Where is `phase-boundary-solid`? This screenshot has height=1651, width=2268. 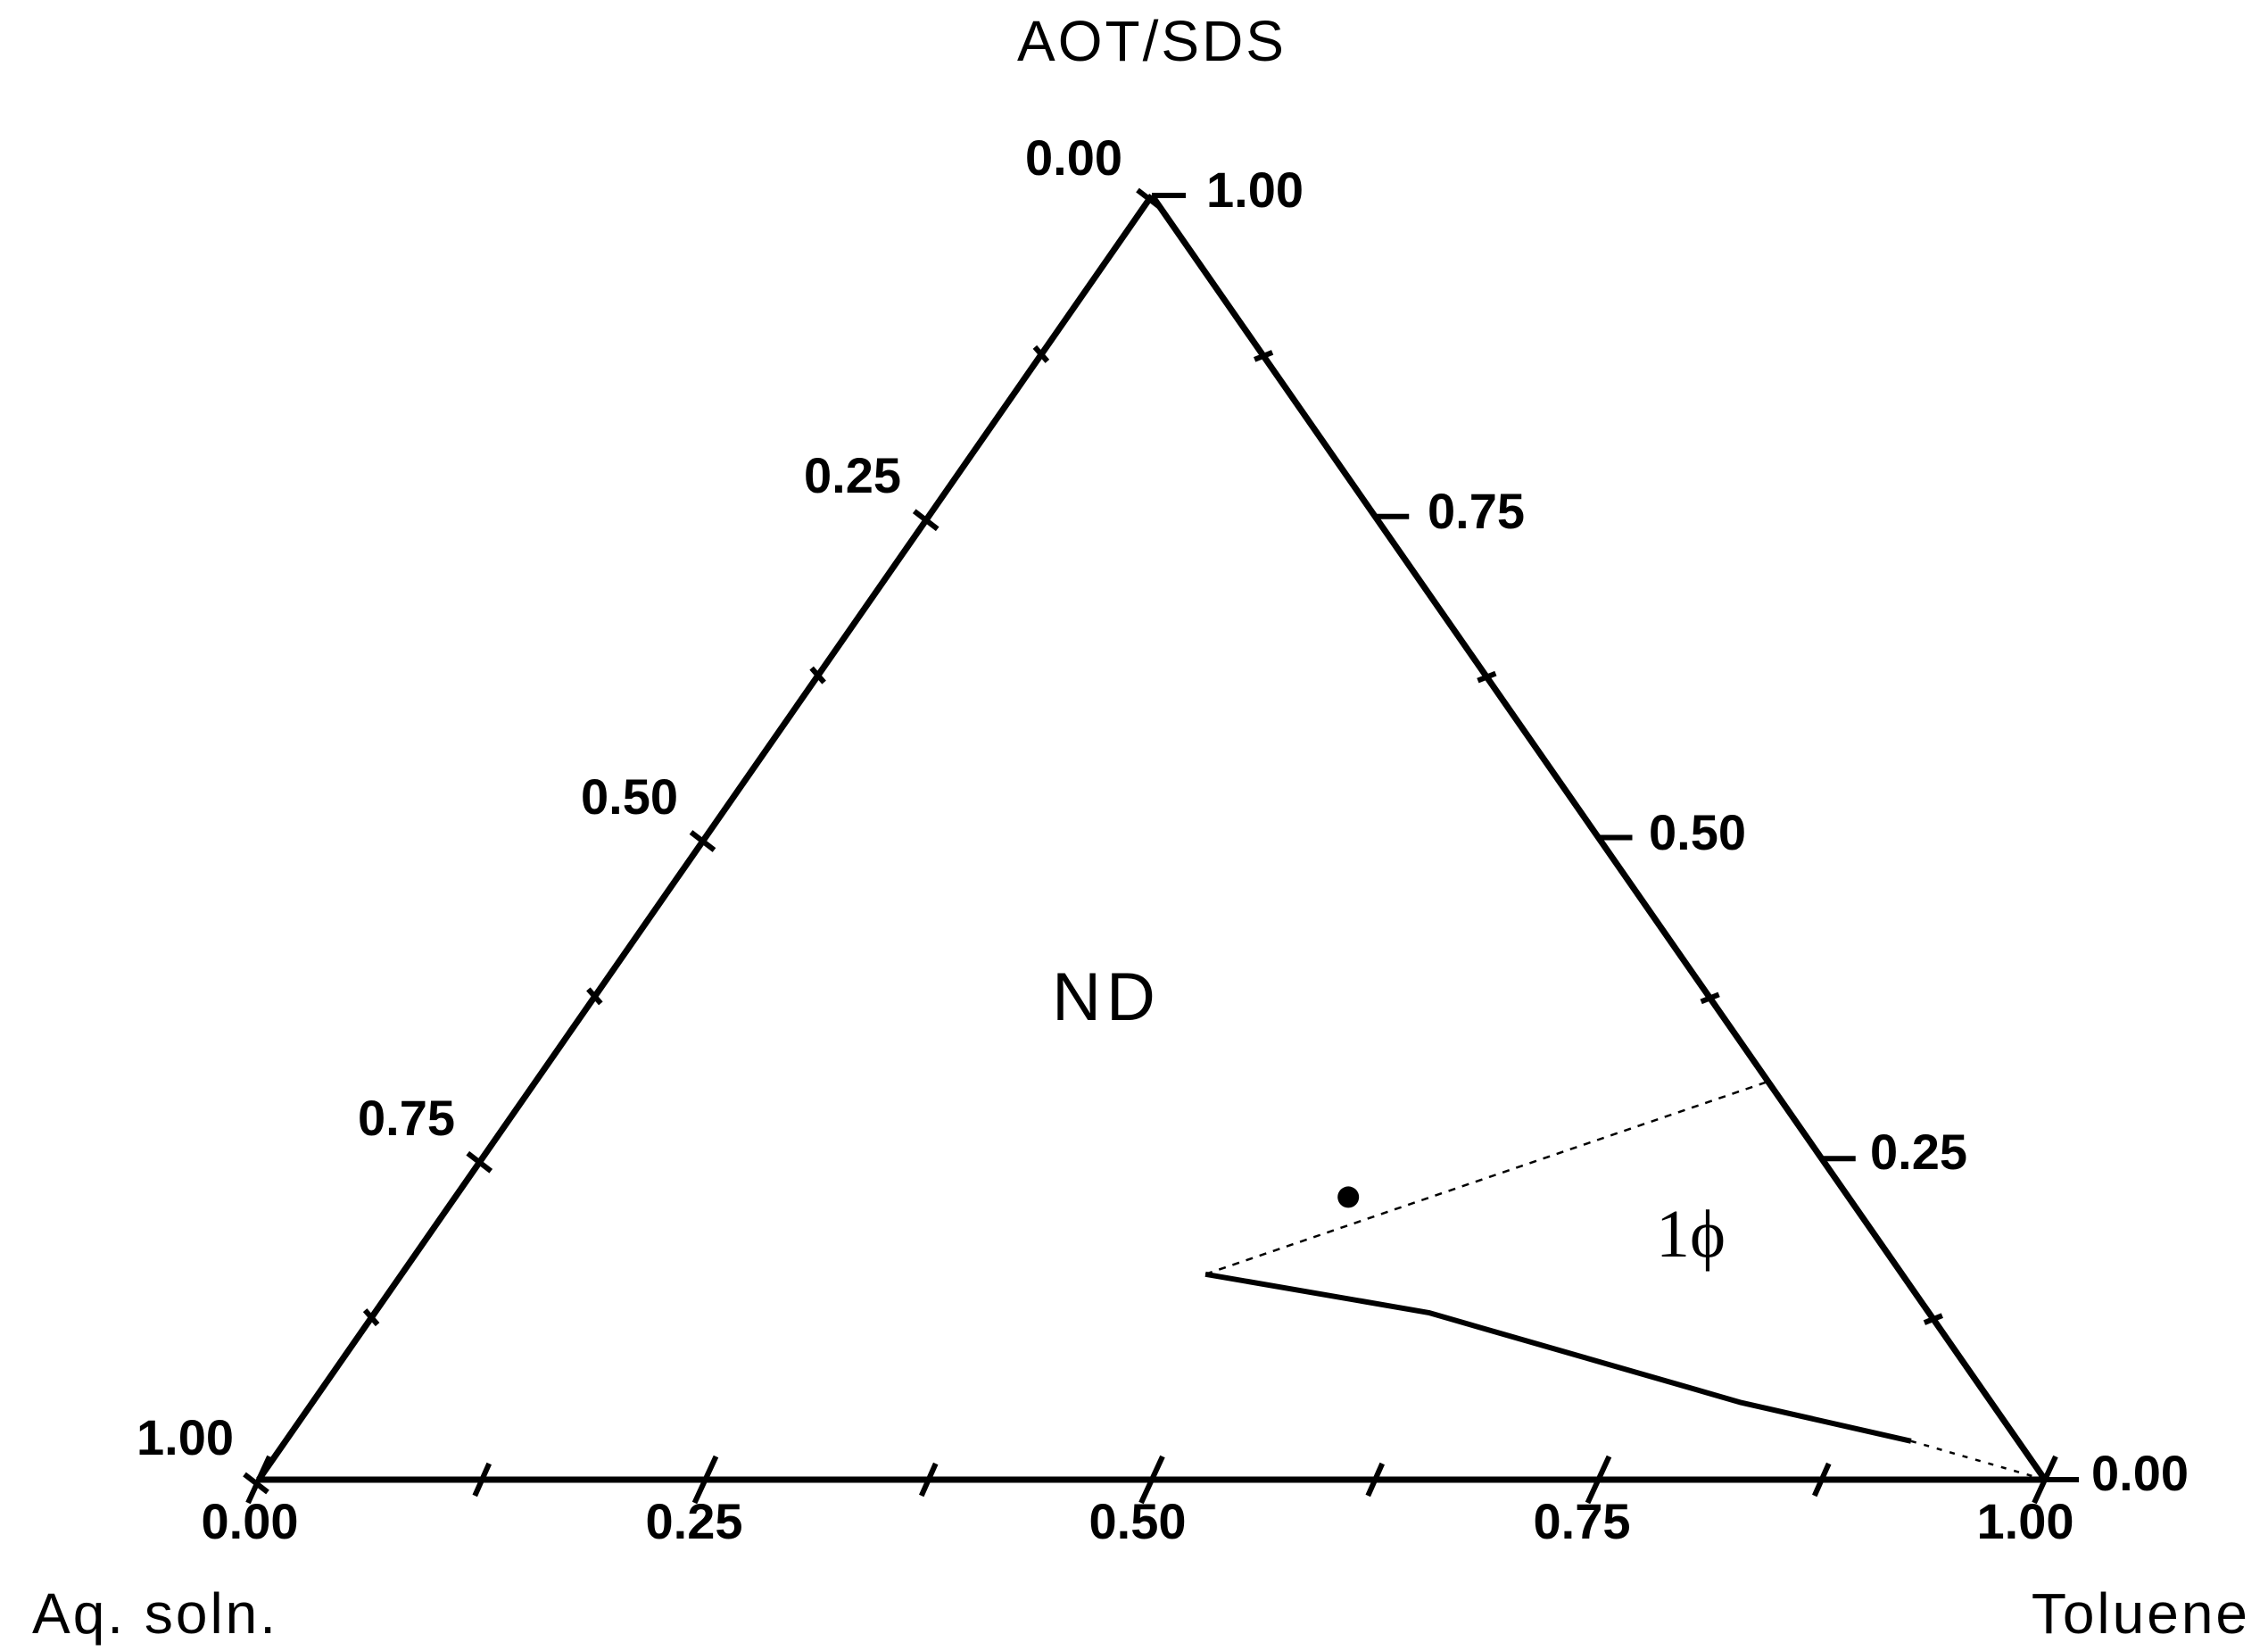 phase-boundary-solid is located at coordinates (1558, 1357).